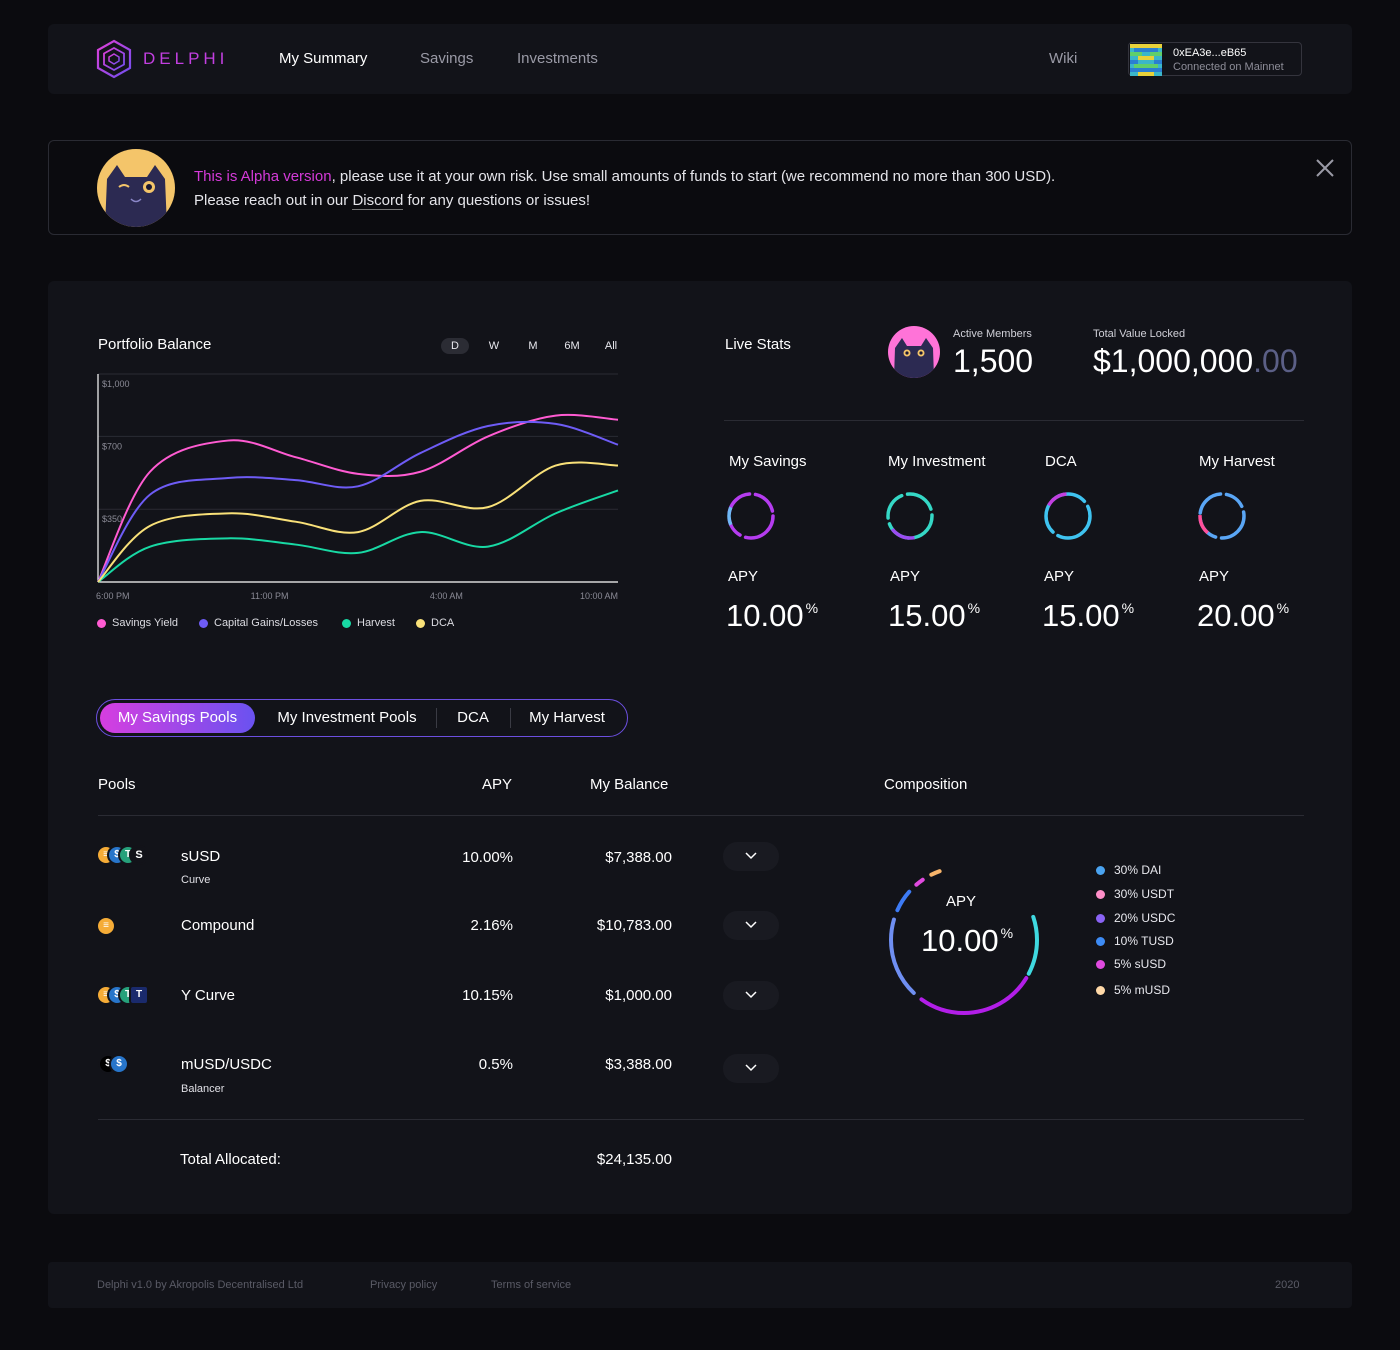  What do you see at coordinates (634, 925) in the screenshot?
I see `pool-balance-compound: $10,783.00` at bounding box center [634, 925].